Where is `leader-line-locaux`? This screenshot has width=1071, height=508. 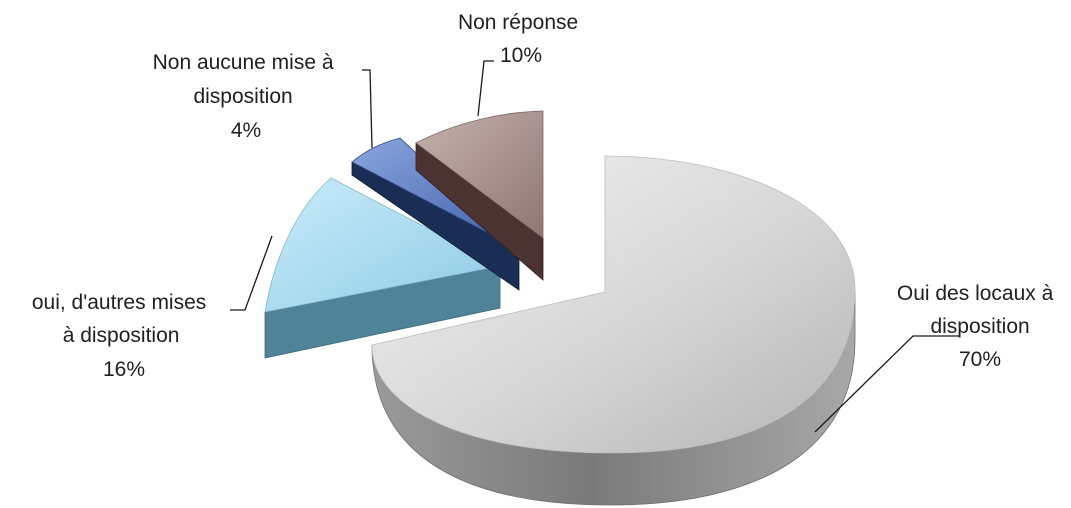 leader-line-locaux is located at coordinates (887, 384).